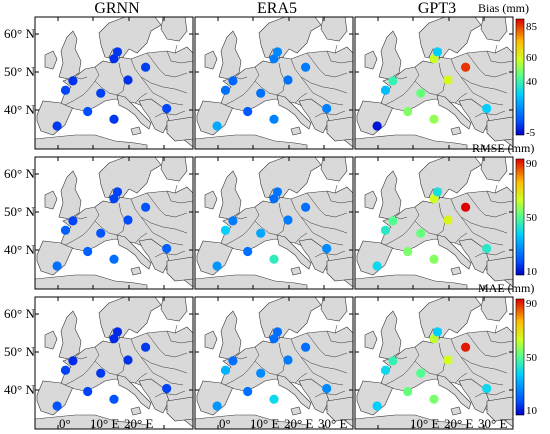  What do you see at coordinates (493, 423) in the screenshot?
I see `lon-label-30e: 30° E` at bounding box center [493, 423].